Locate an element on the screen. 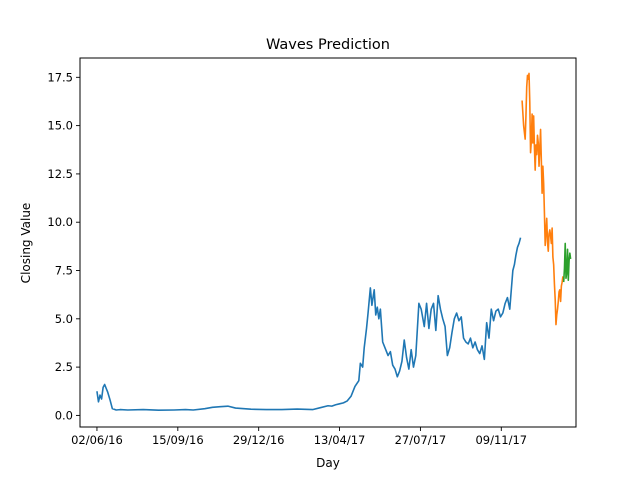 This screenshot has width=640, height=484. y-tick-label: 15.0 is located at coordinates (60, 126).